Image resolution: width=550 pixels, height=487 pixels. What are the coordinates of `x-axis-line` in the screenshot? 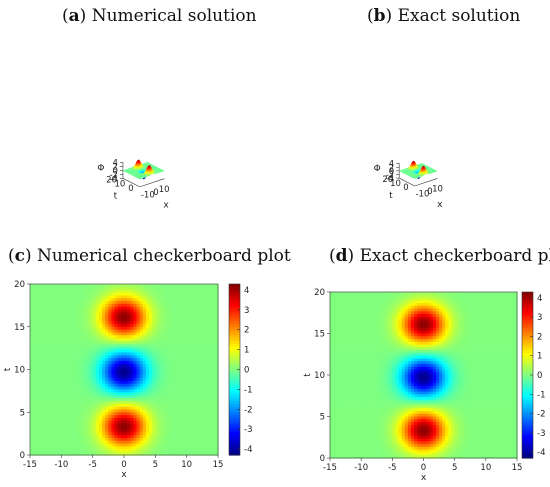 It's located at (152, 183).